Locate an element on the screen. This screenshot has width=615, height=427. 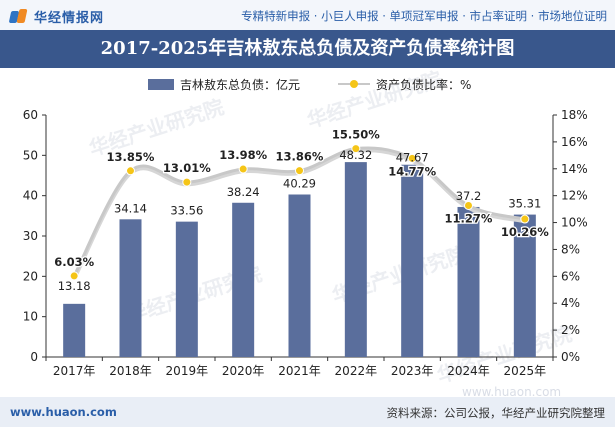
ratio-value-label: 6.03% is located at coordinates (74, 262).